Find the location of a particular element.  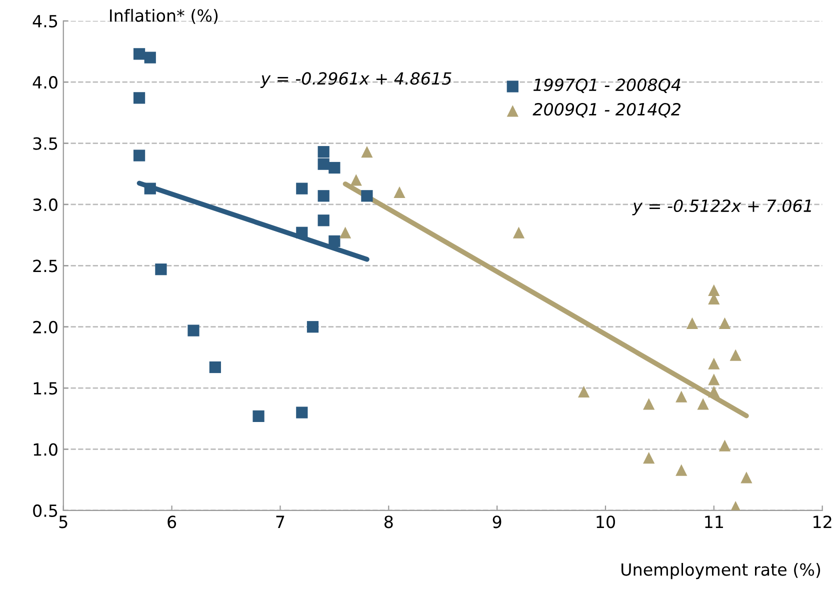

x-tick-label: 12 is located at coordinates (823, 522).